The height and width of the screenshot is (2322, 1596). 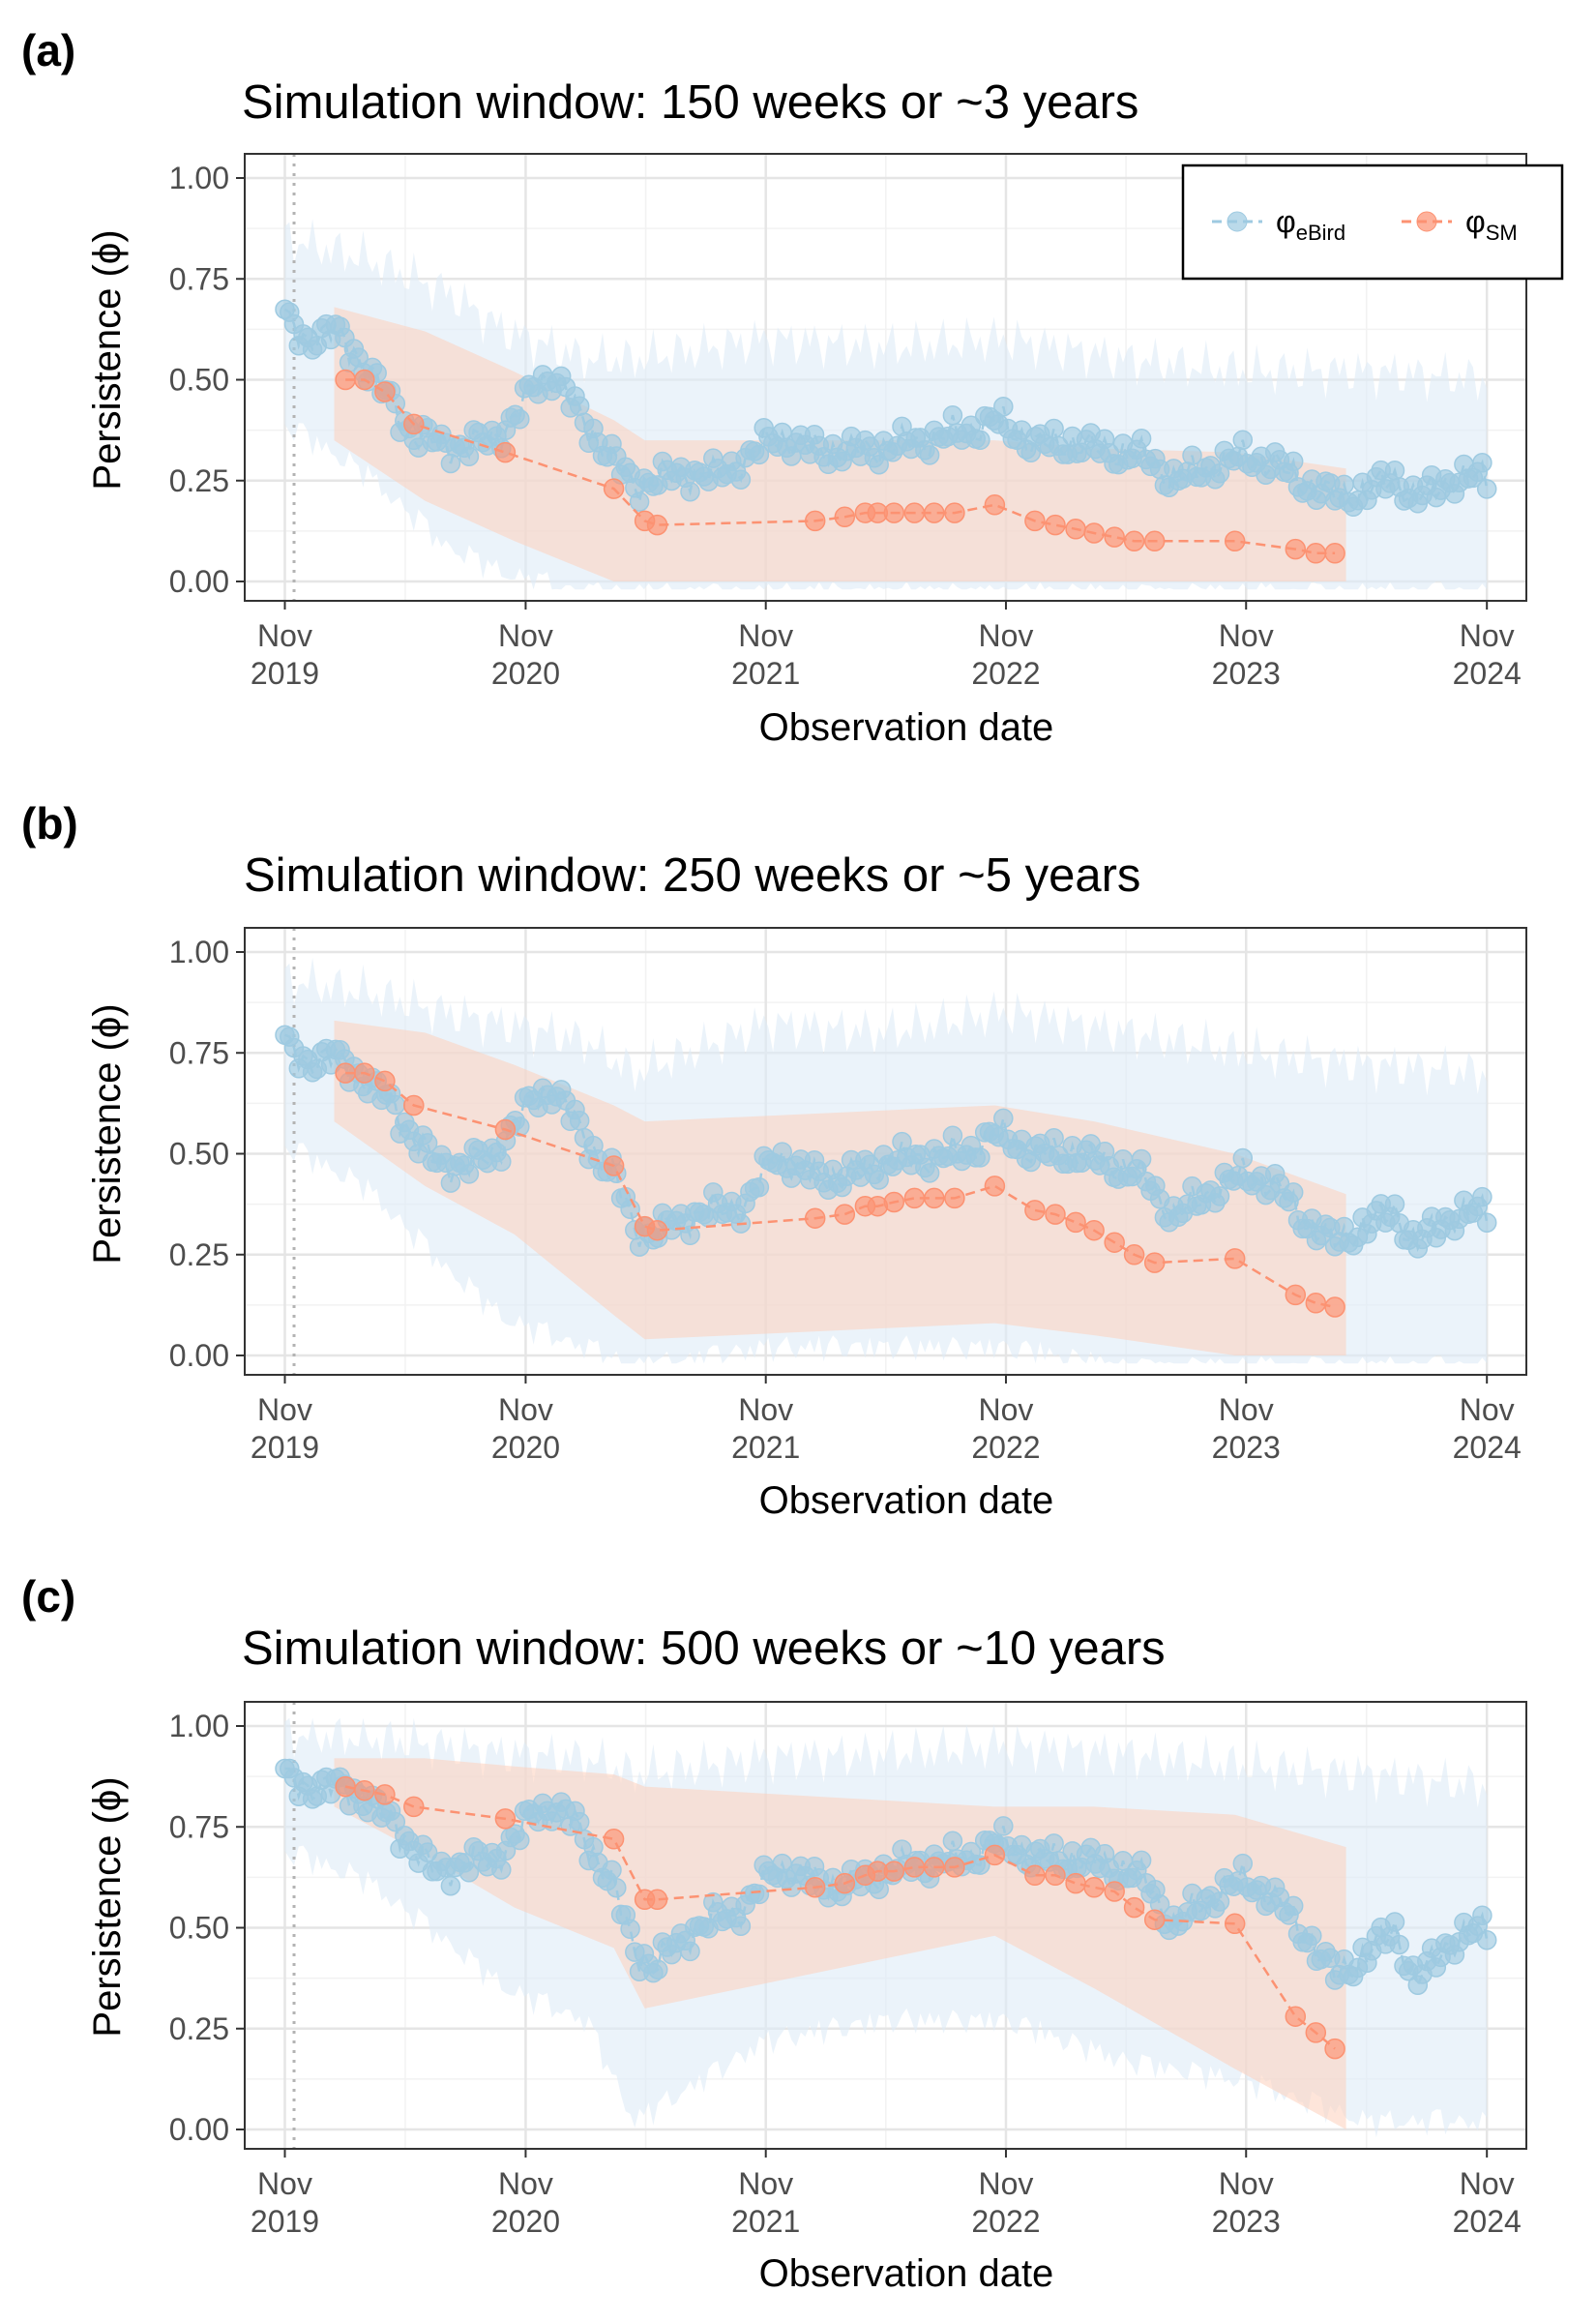 What do you see at coordinates (525, 1428) in the screenshot?
I see `x-tick-label: Nov 2020` at bounding box center [525, 1428].